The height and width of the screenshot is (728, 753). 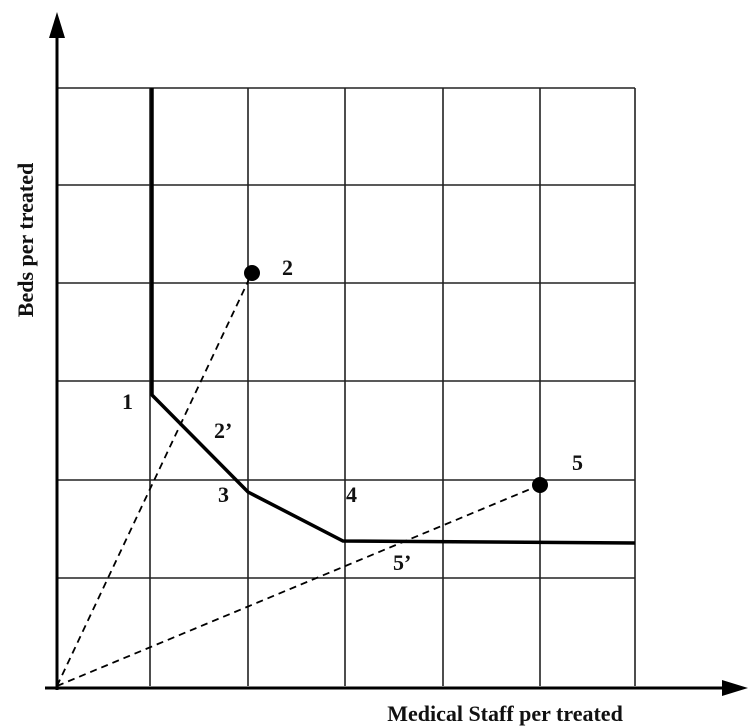 I want to click on x-axis-label: Medical Staff per treated, so click(x=505, y=713).